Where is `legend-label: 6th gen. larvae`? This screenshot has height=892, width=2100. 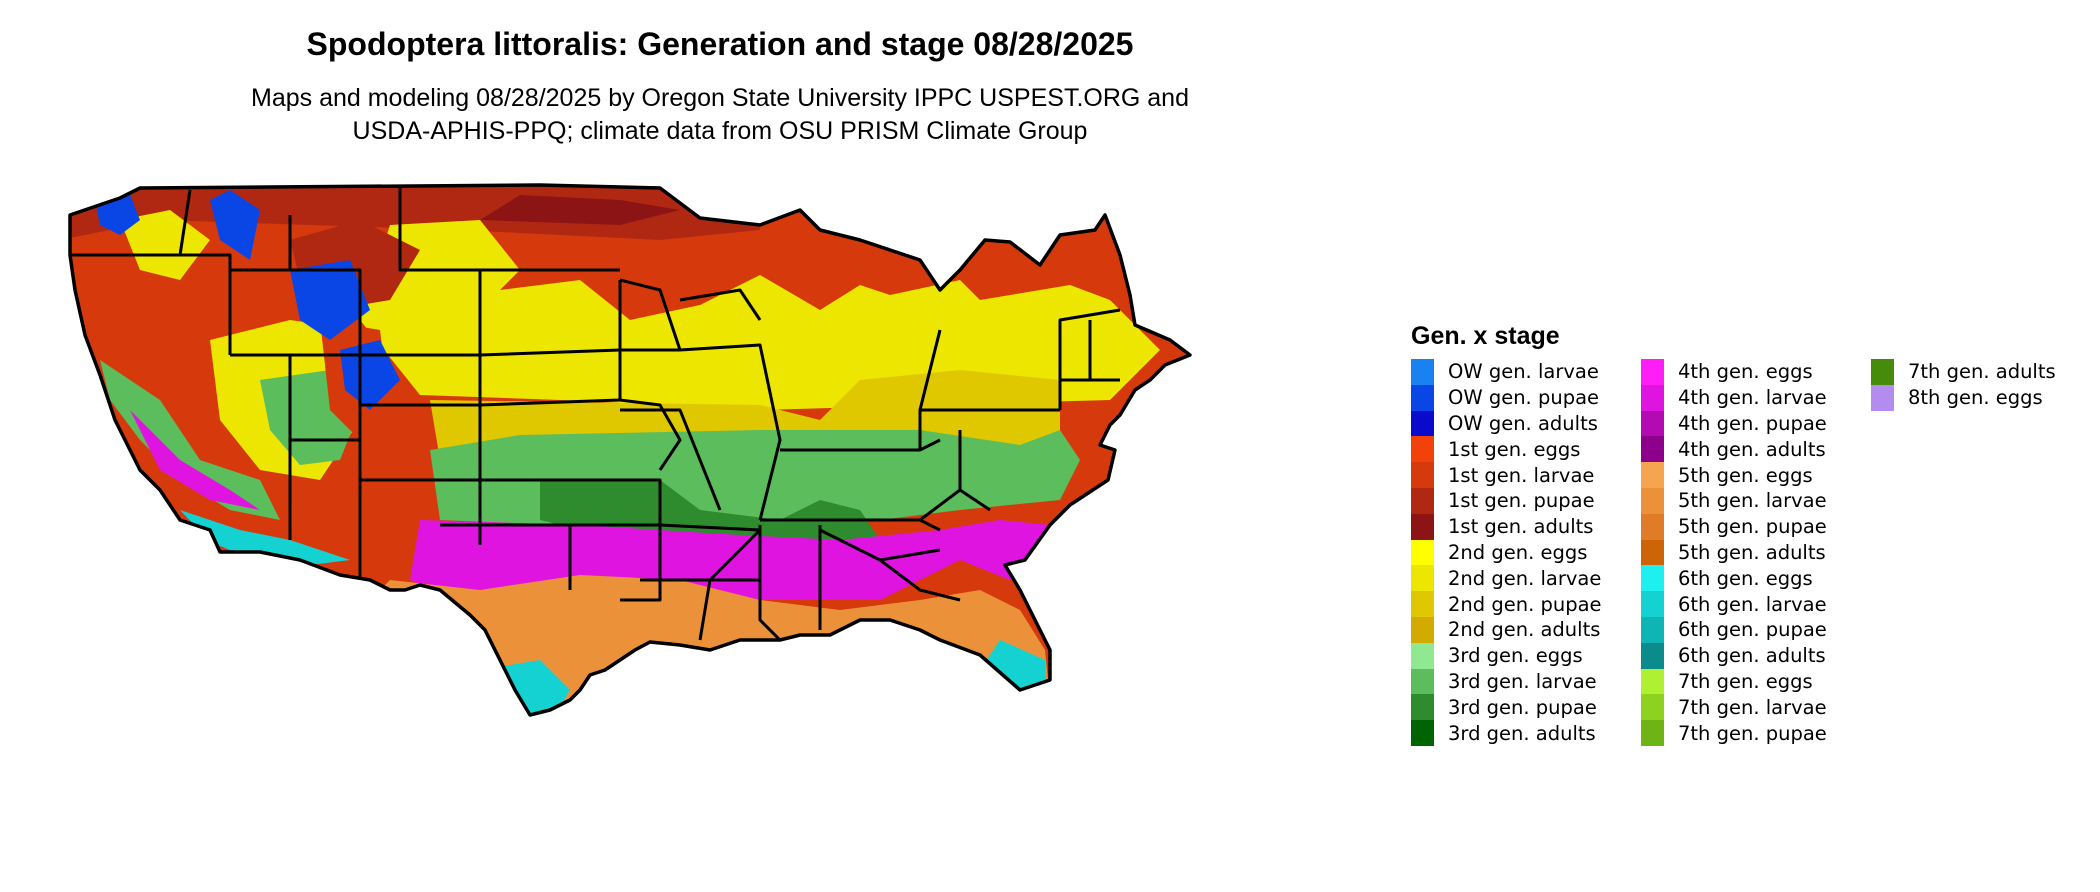 legend-label: 6th gen. larvae is located at coordinates (1752, 604).